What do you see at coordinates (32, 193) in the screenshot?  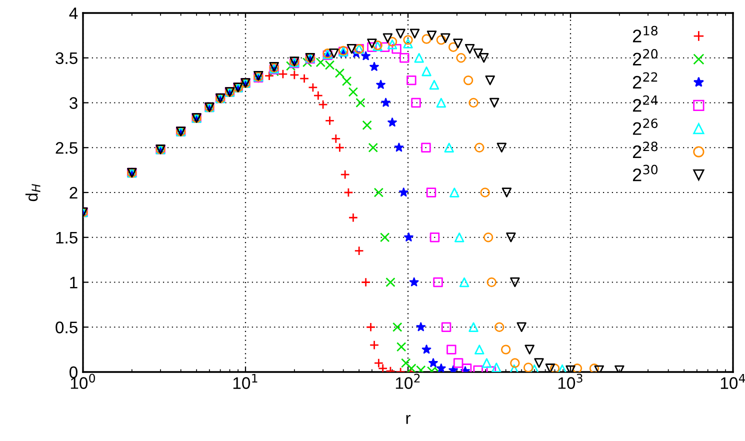 I see `y-axis-title: d$_{H}$` at bounding box center [32, 193].